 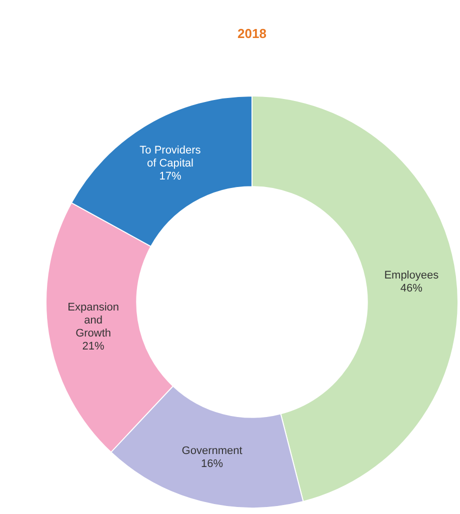 I want to click on data-label: 16%, so click(x=212, y=464).